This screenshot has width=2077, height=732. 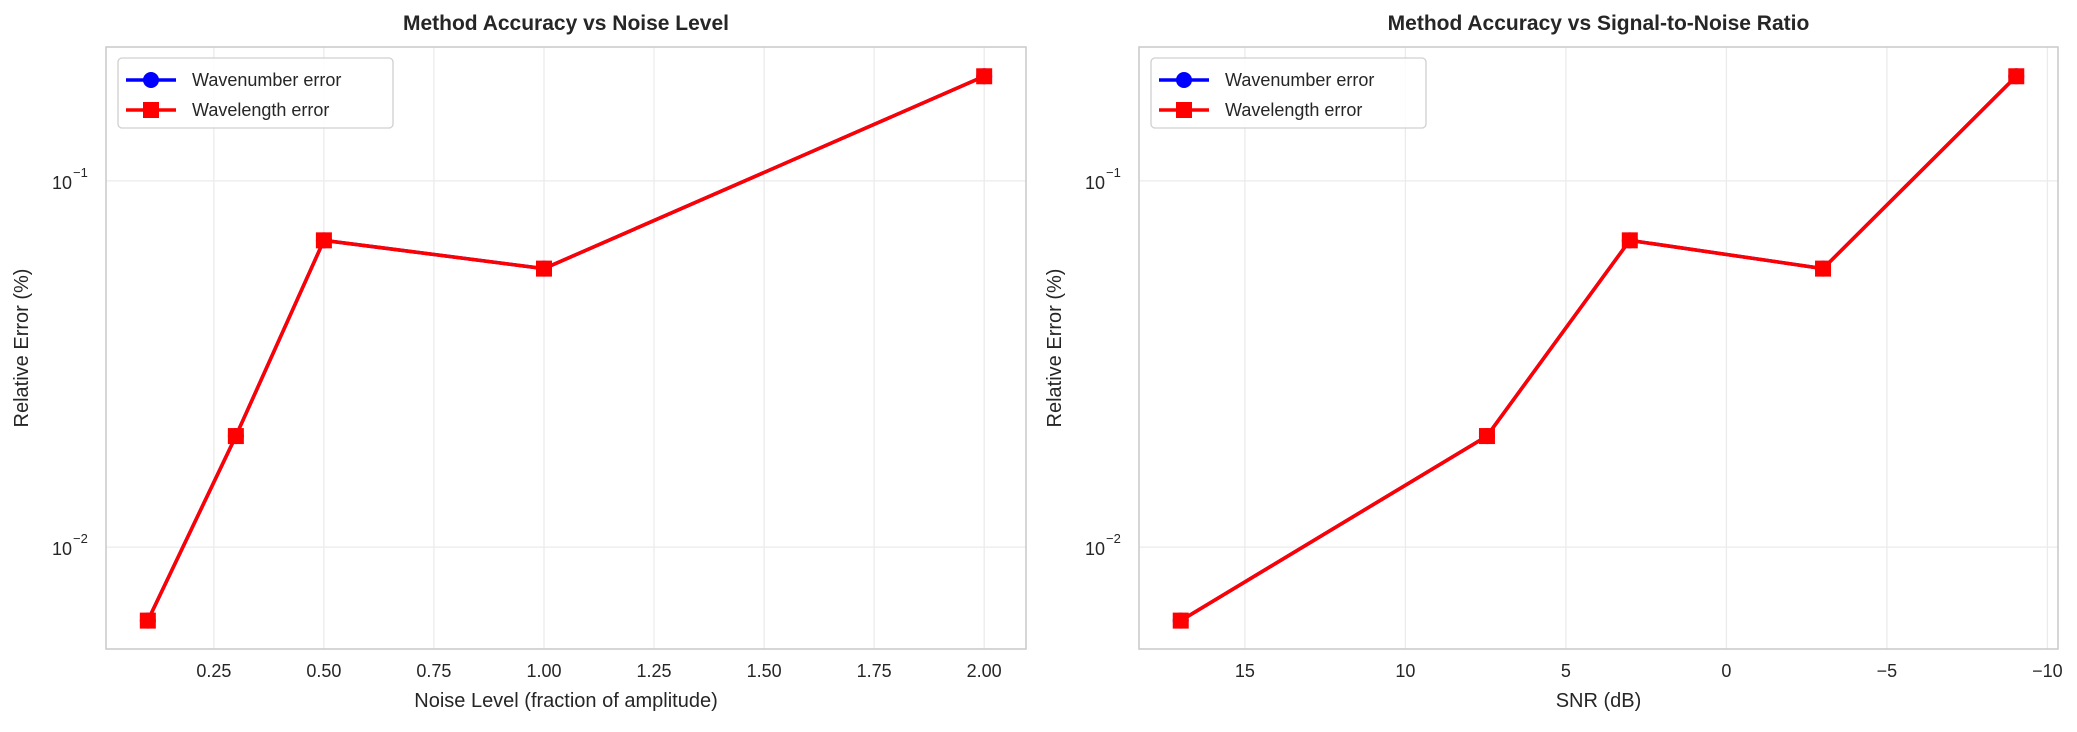 I want to click on x-tick-label: 0, so click(x=1726, y=671).